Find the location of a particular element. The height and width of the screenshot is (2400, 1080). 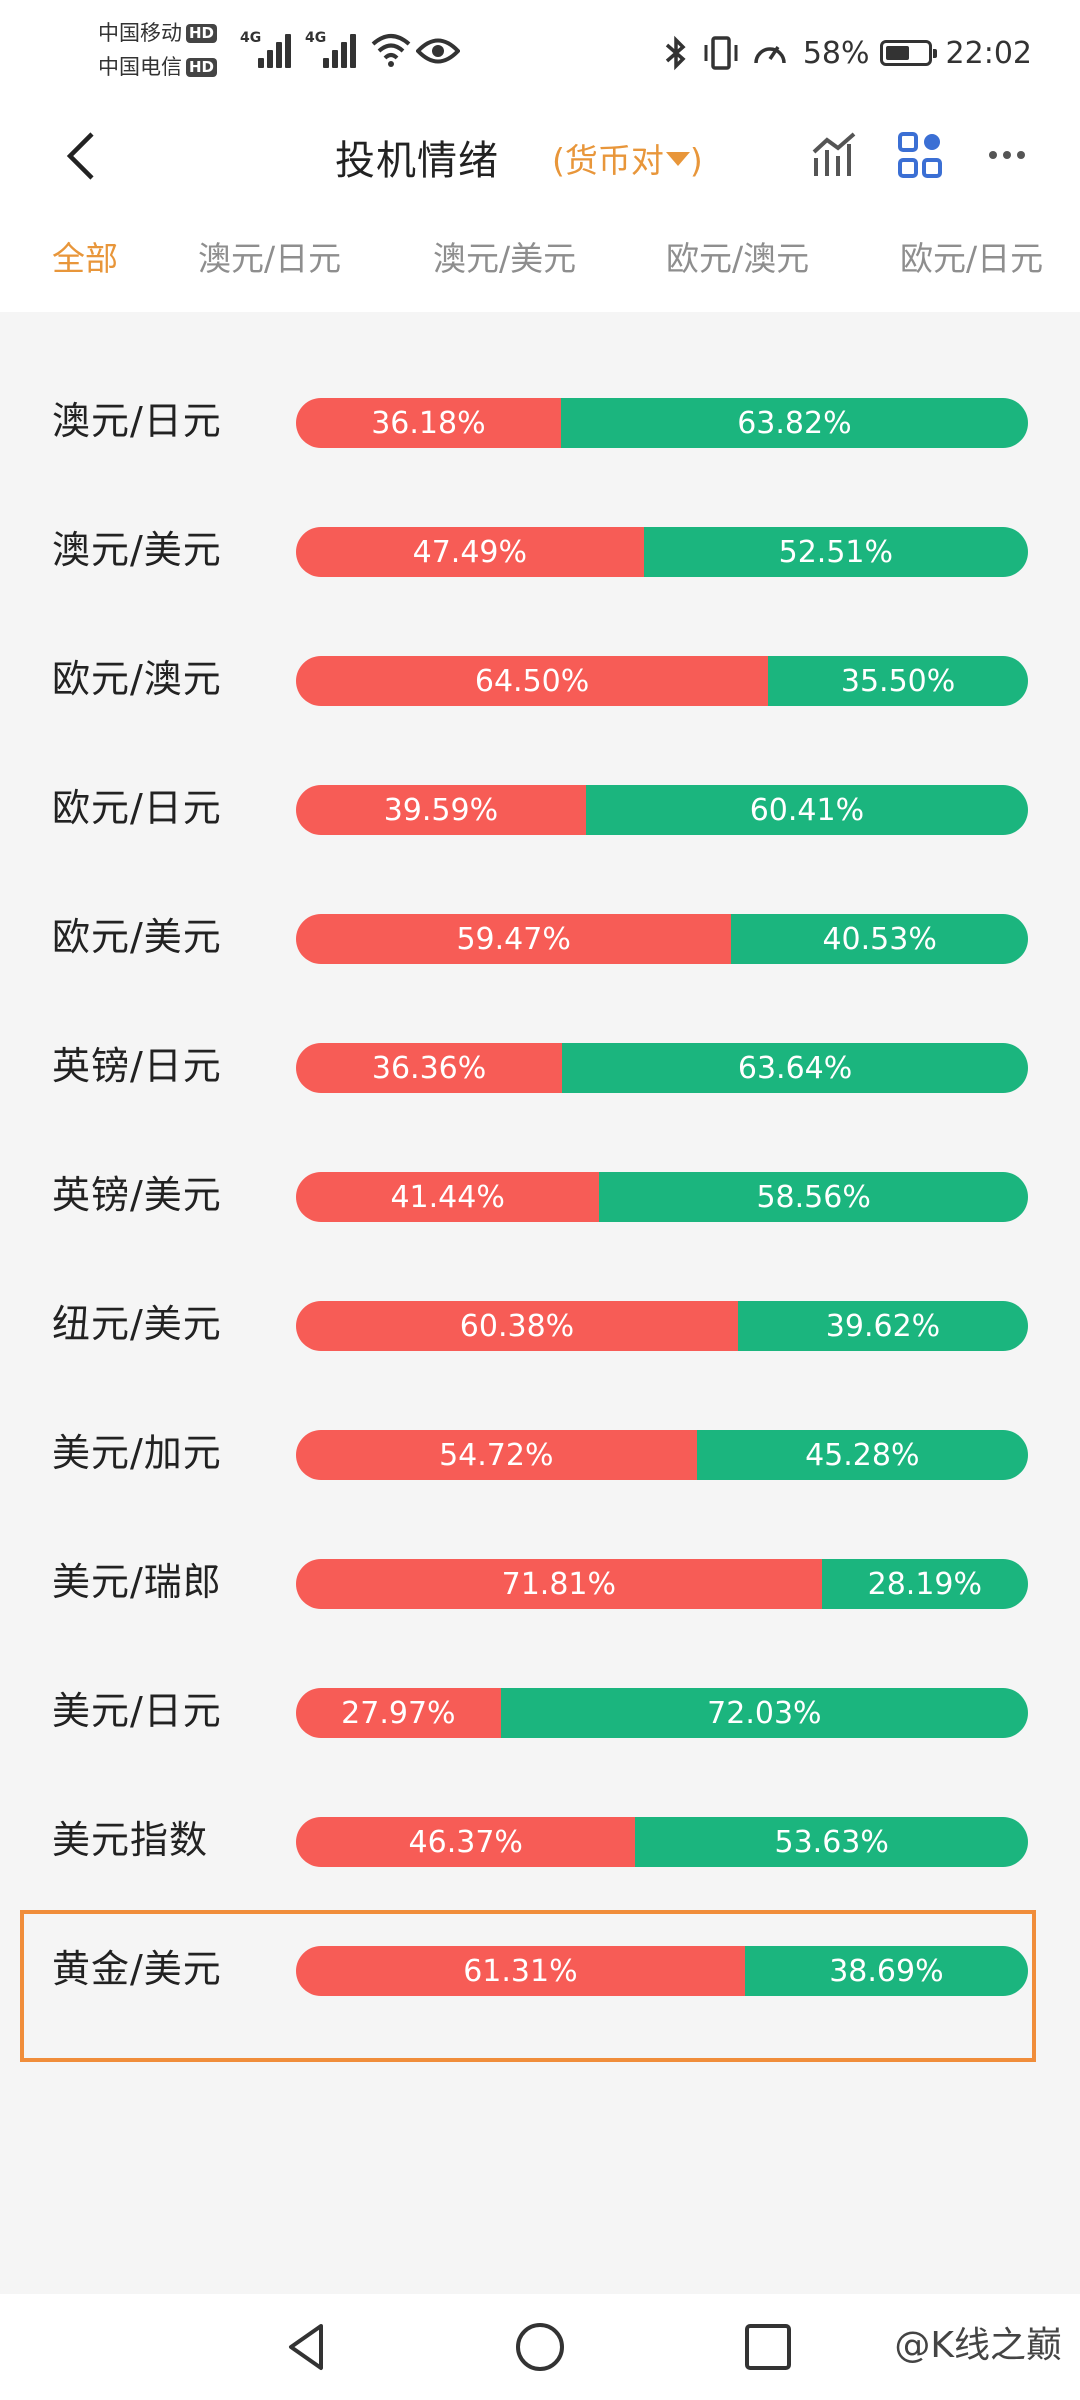

long-segment: 36.36% is located at coordinates (429, 1068).